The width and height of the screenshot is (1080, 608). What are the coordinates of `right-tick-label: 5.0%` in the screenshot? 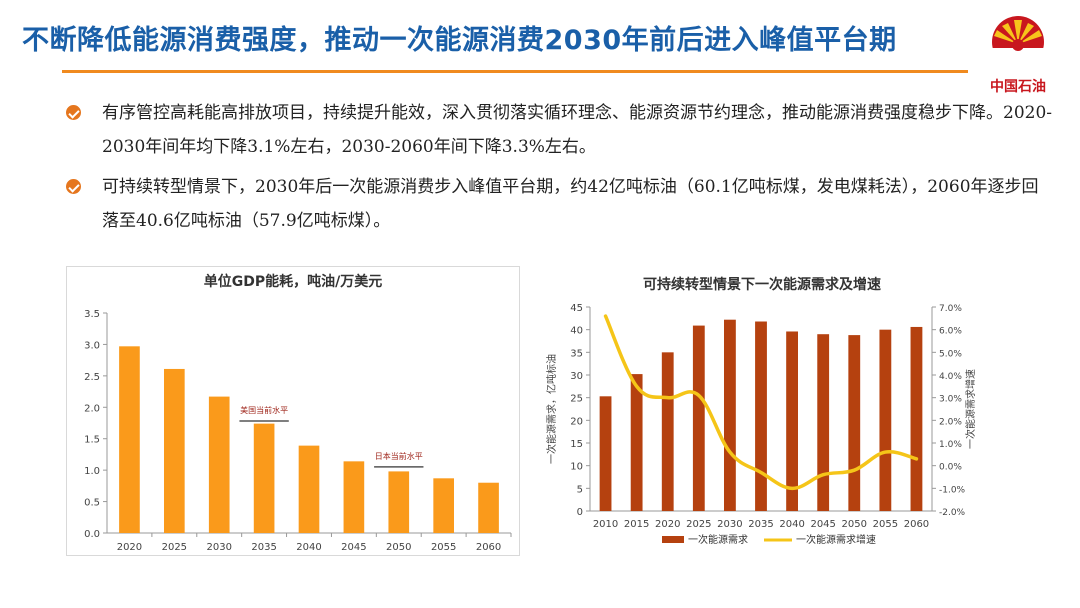 It's located at (950, 354).